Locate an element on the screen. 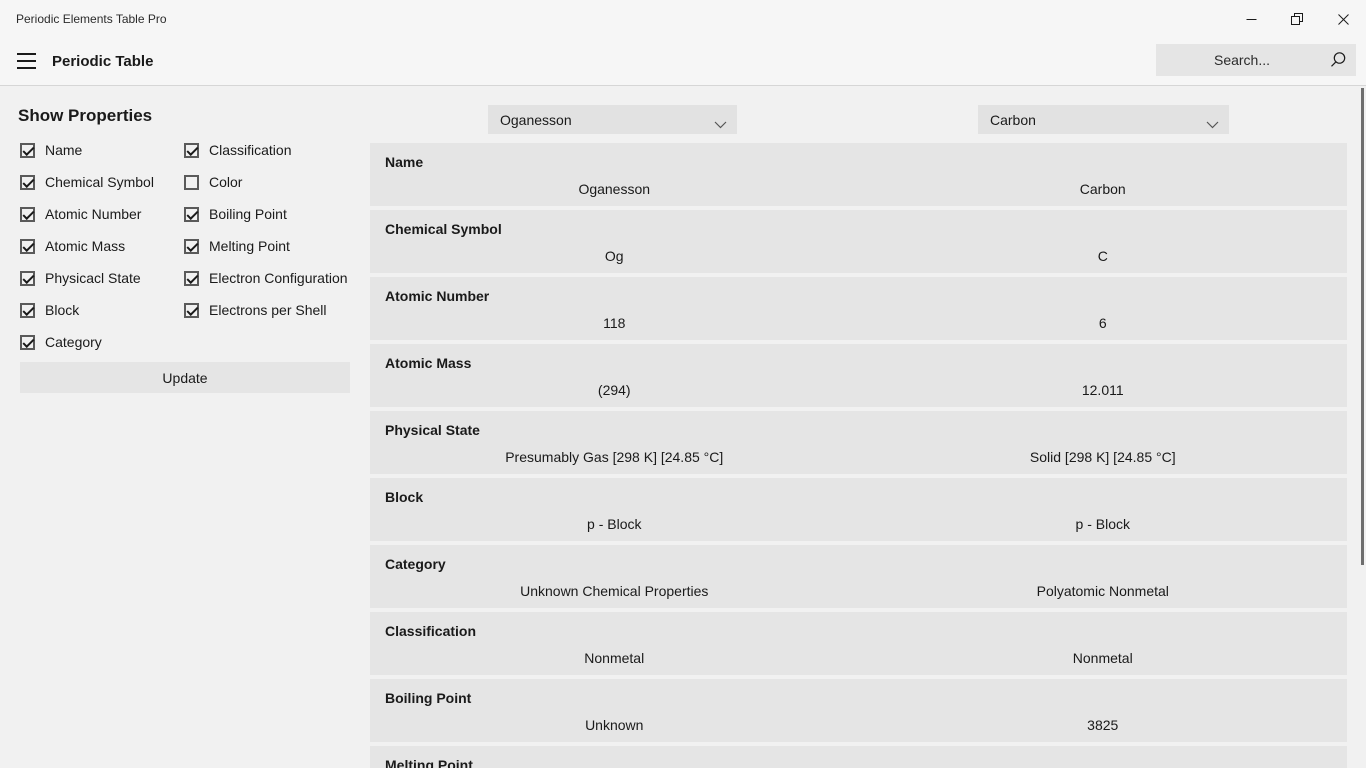  selected-element-right: Carbon is located at coordinates (1013, 119).